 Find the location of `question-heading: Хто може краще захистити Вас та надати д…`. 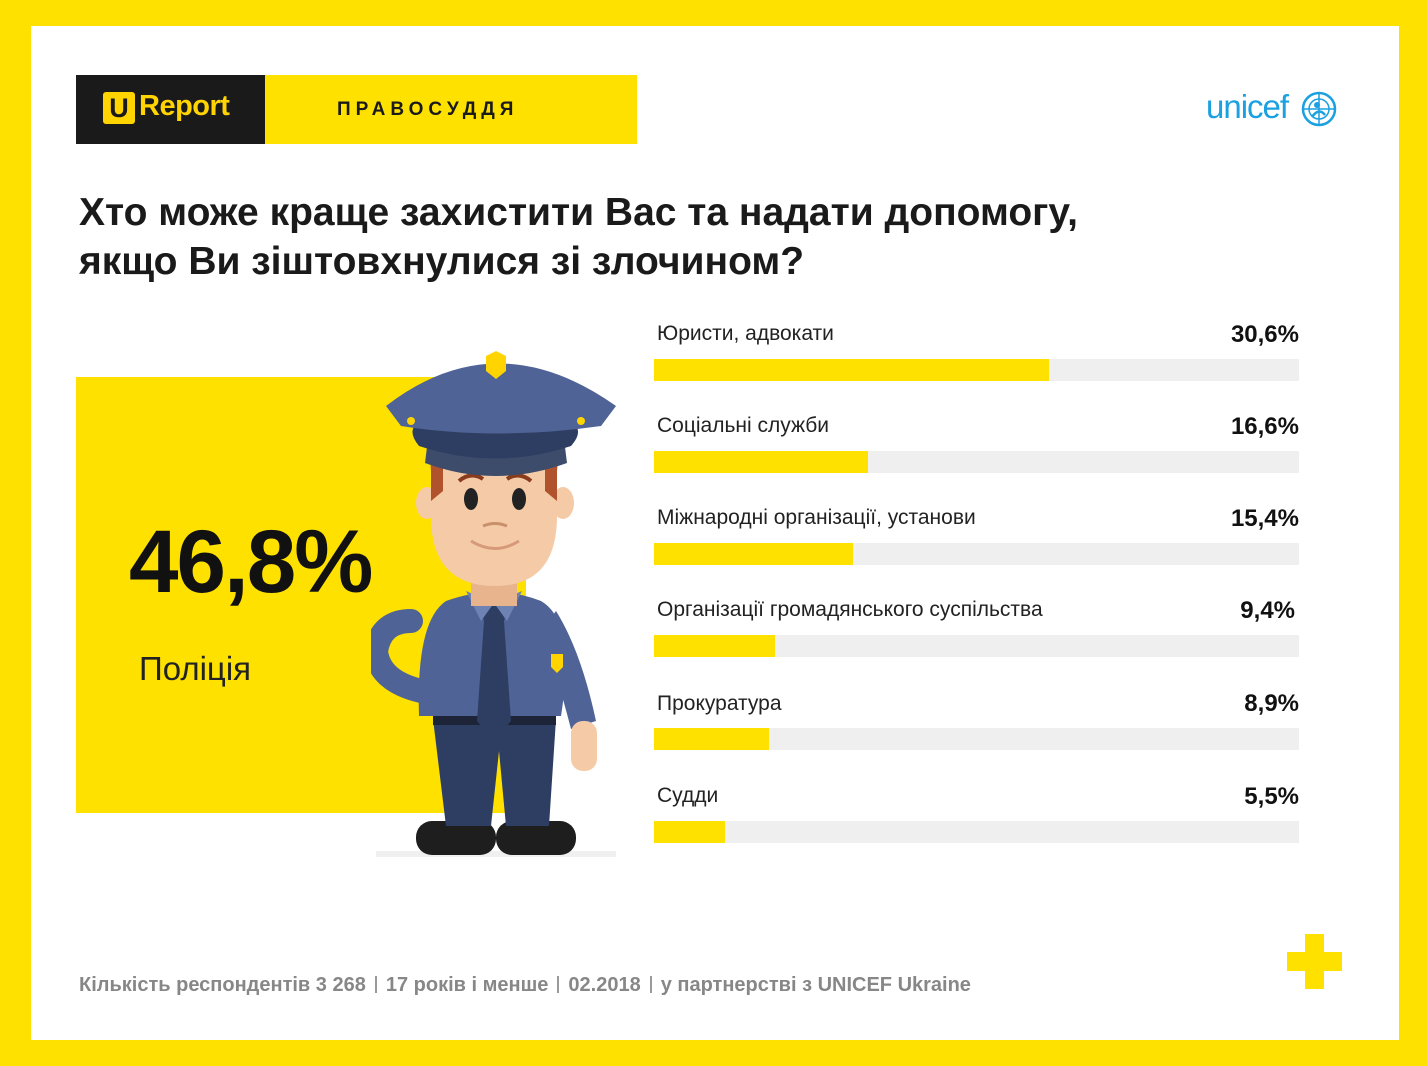

question-heading: Хто може краще захистити Вас та надати д… is located at coordinates (689, 237).